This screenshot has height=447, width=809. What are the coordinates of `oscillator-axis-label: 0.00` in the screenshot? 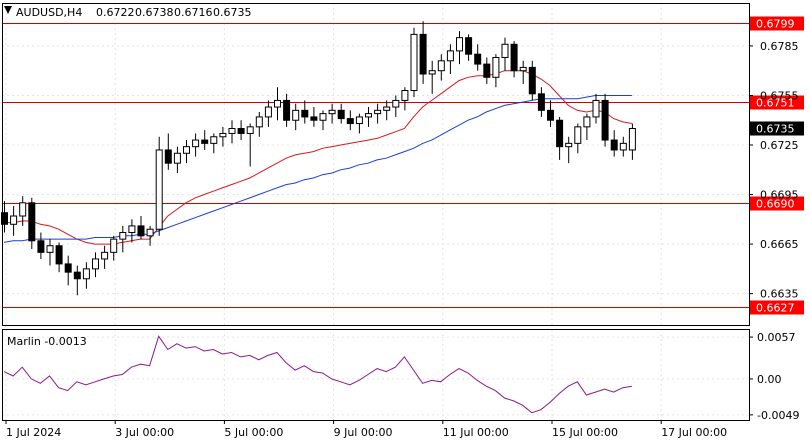 It's located at (769, 379).